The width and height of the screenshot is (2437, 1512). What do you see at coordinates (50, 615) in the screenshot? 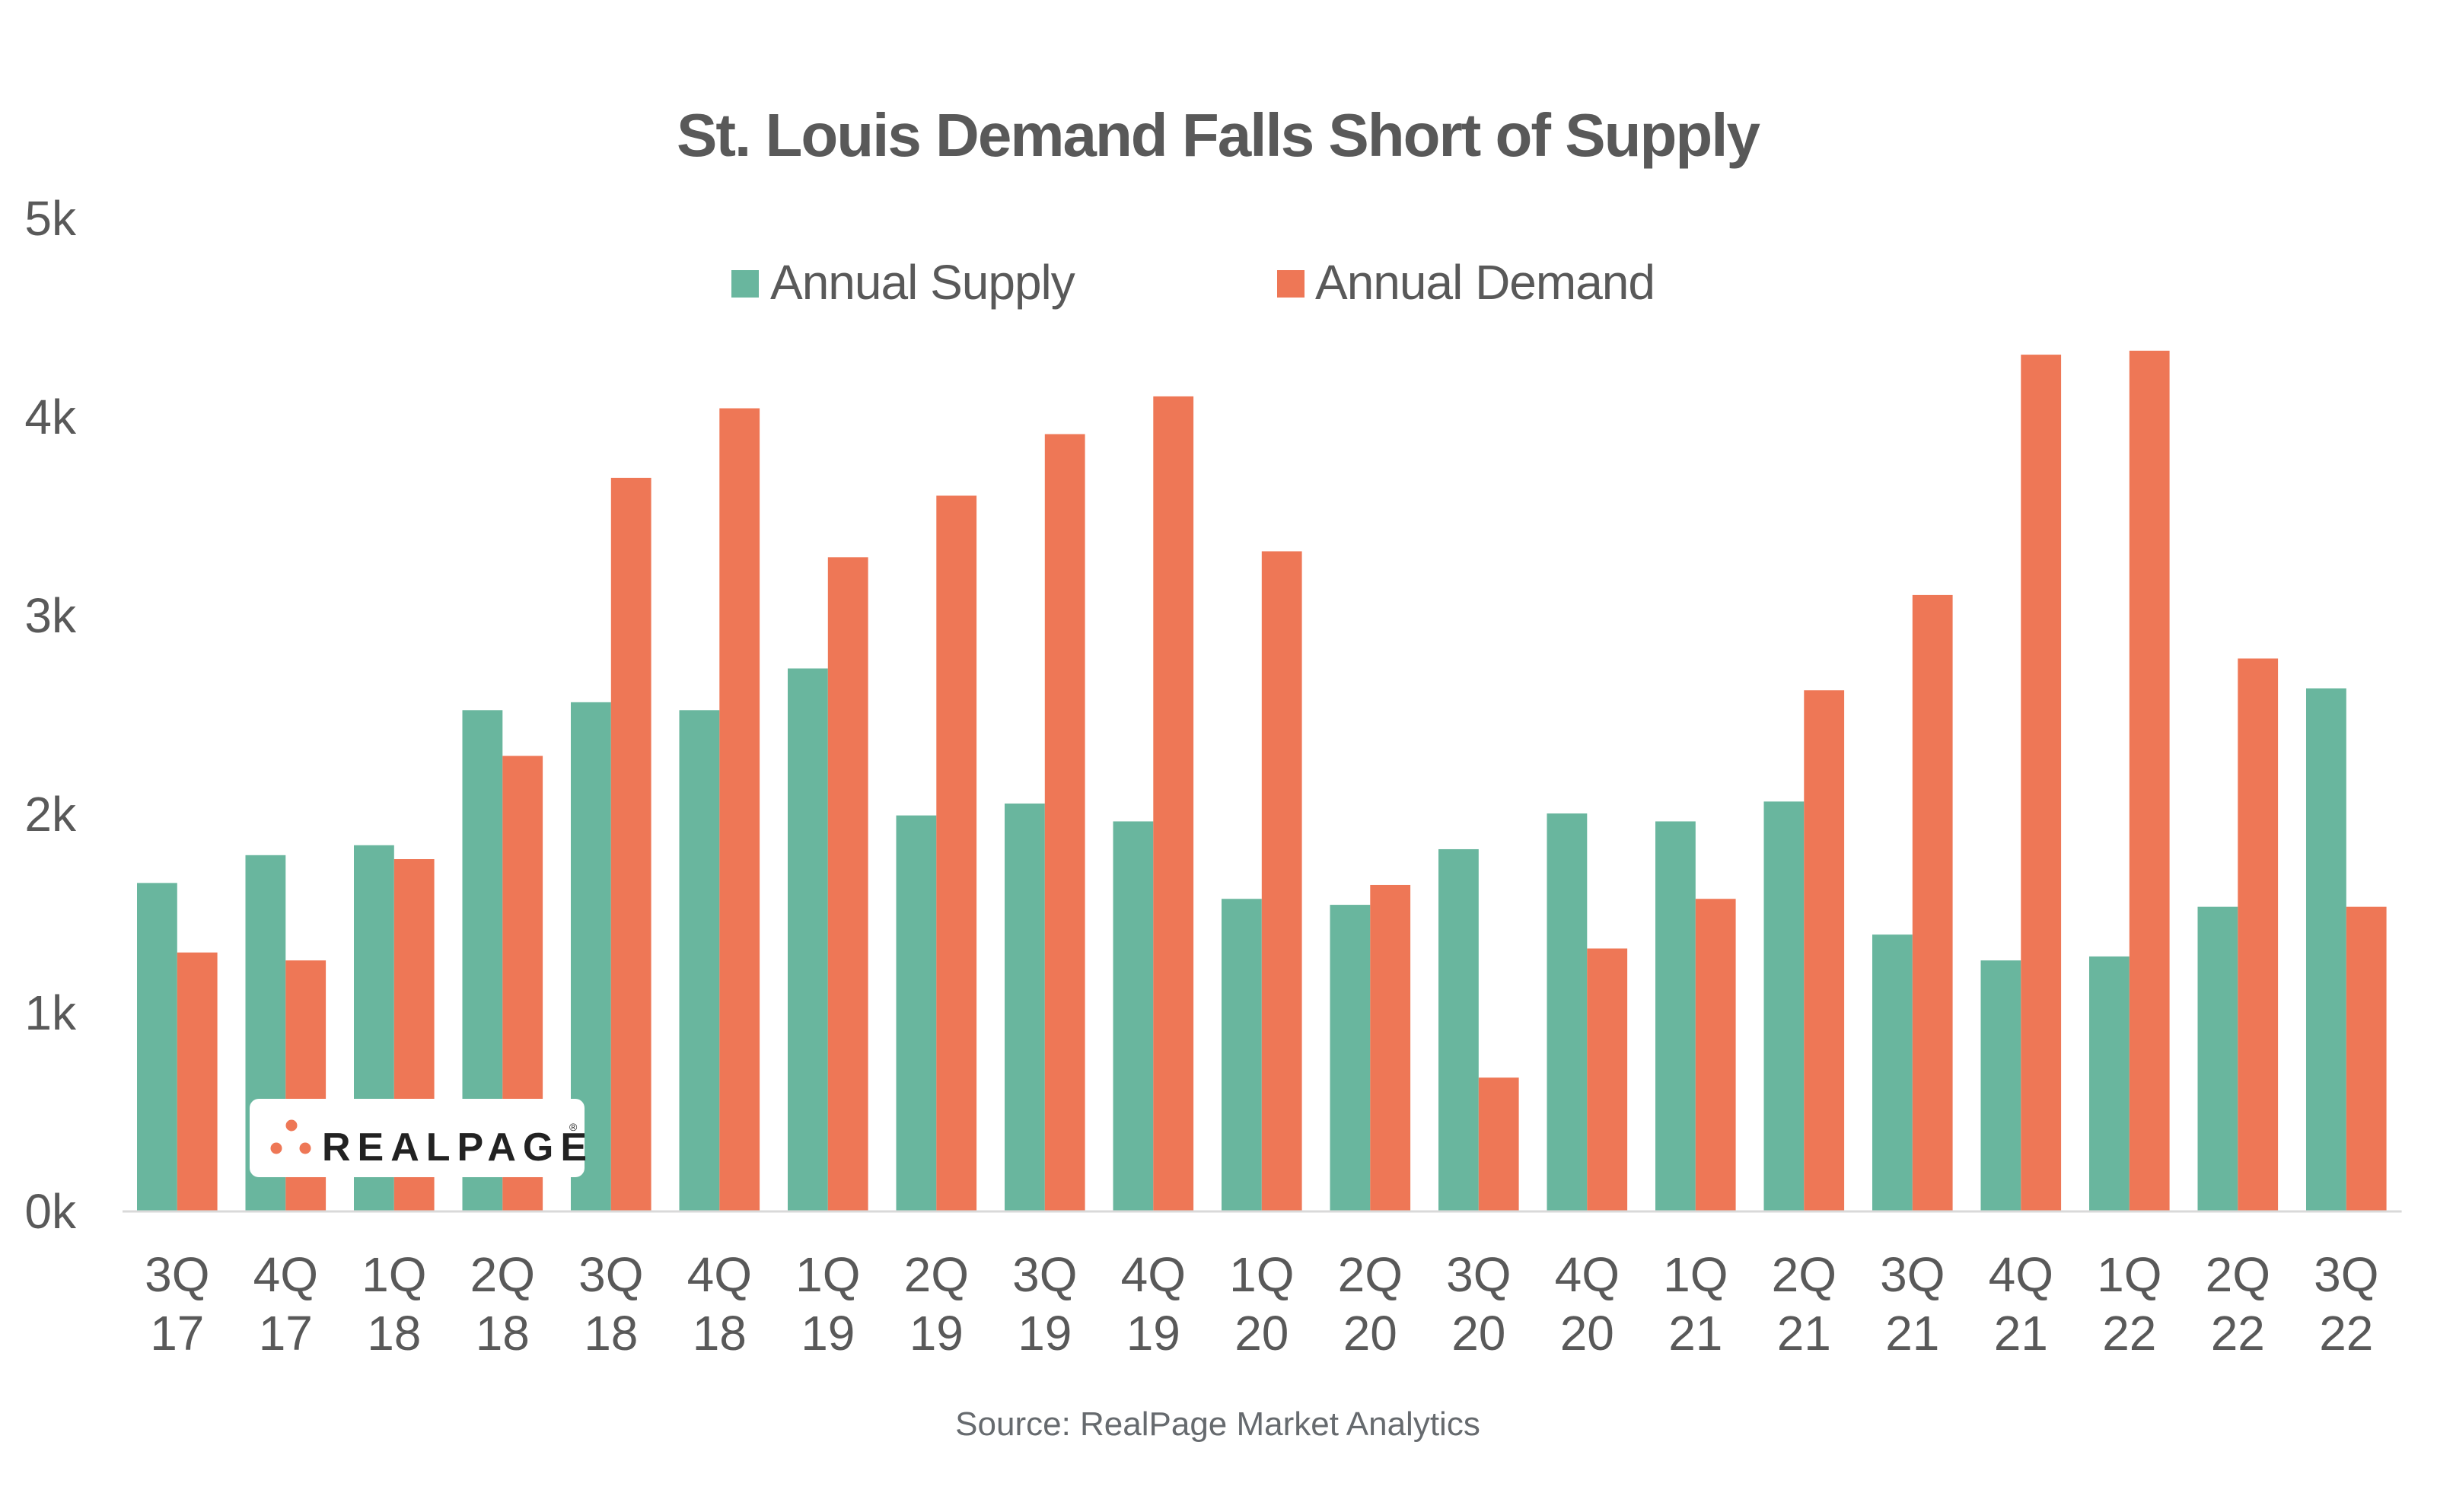
I see `y-tick-label: 3k` at bounding box center [50, 615].